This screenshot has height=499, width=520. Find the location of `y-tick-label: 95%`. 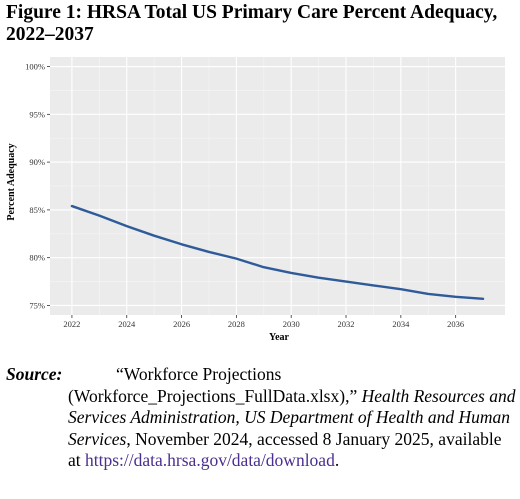

y-tick-label: 95% is located at coordinates (37, 114).